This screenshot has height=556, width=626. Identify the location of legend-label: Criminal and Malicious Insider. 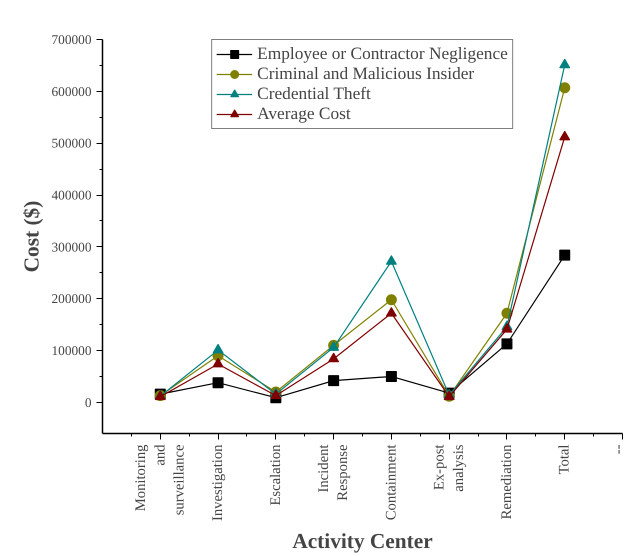
(365, 74).